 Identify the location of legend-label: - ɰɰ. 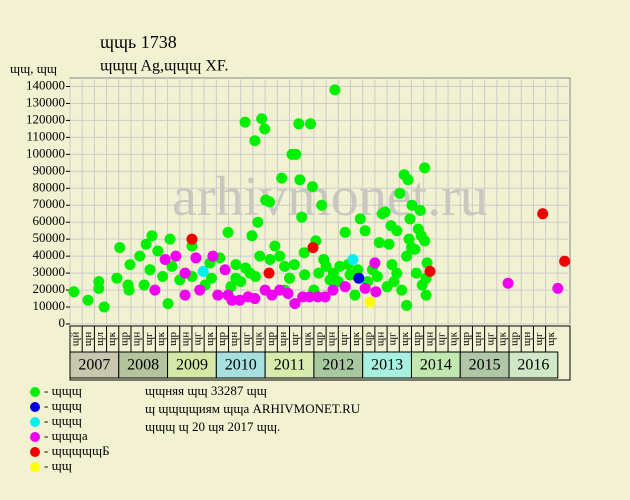
(58, 465).